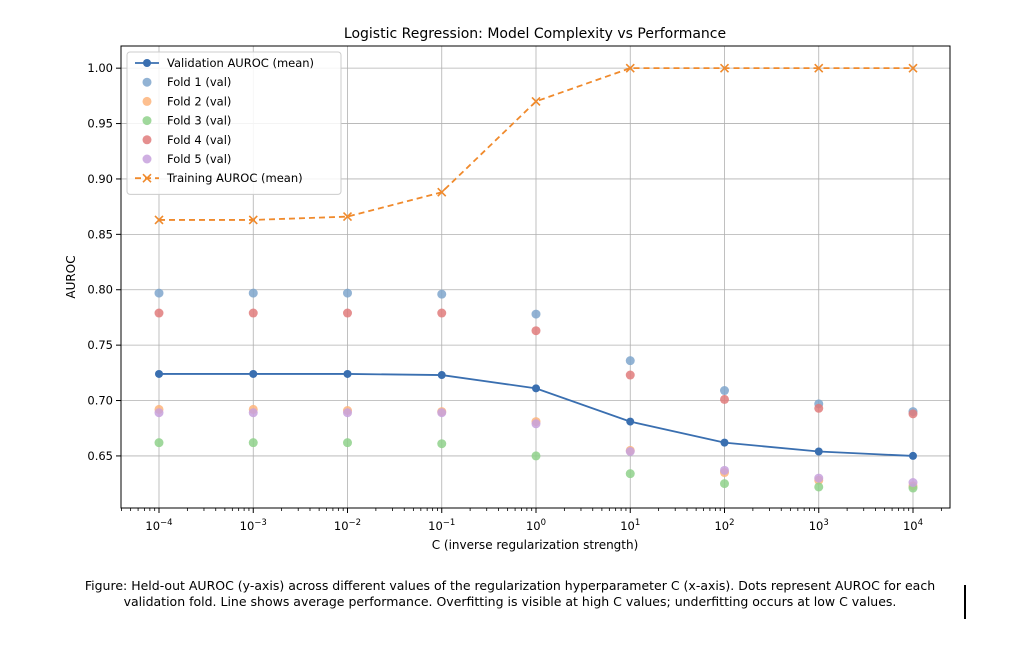 Image resolution: width=1026 pixels, height=645 pixels. I want to click on y-tick-label: 0.70, so click(100, 401).